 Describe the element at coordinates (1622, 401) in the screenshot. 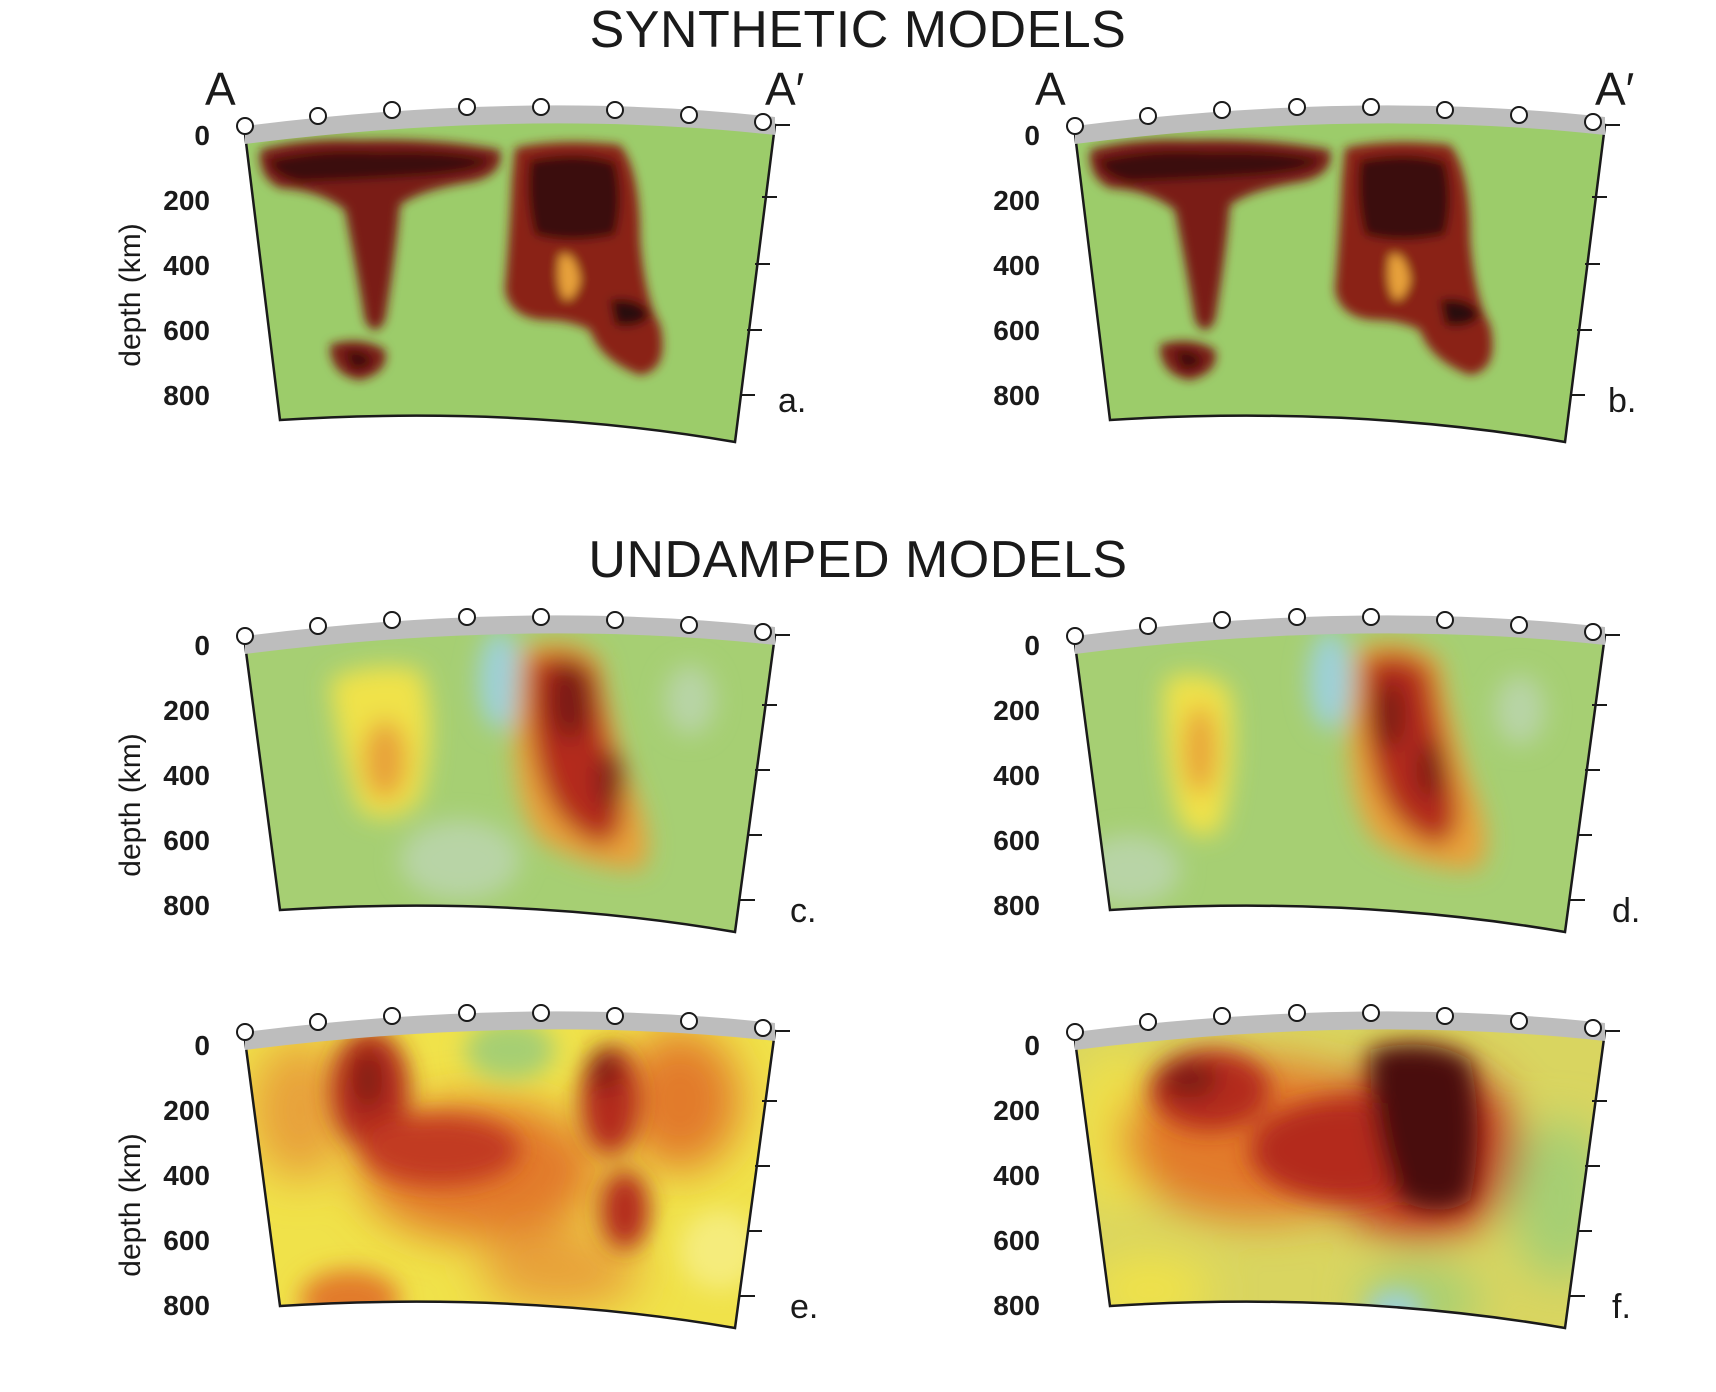

I see `panel-label: b.` at that location.